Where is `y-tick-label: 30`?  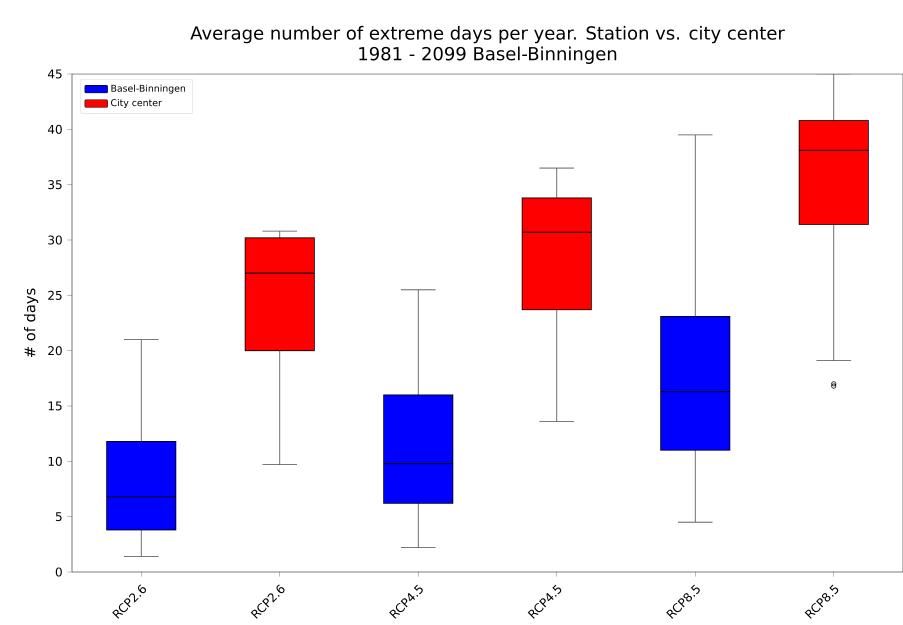
y-tick-label: 30 is located at coordinates (55, 240).